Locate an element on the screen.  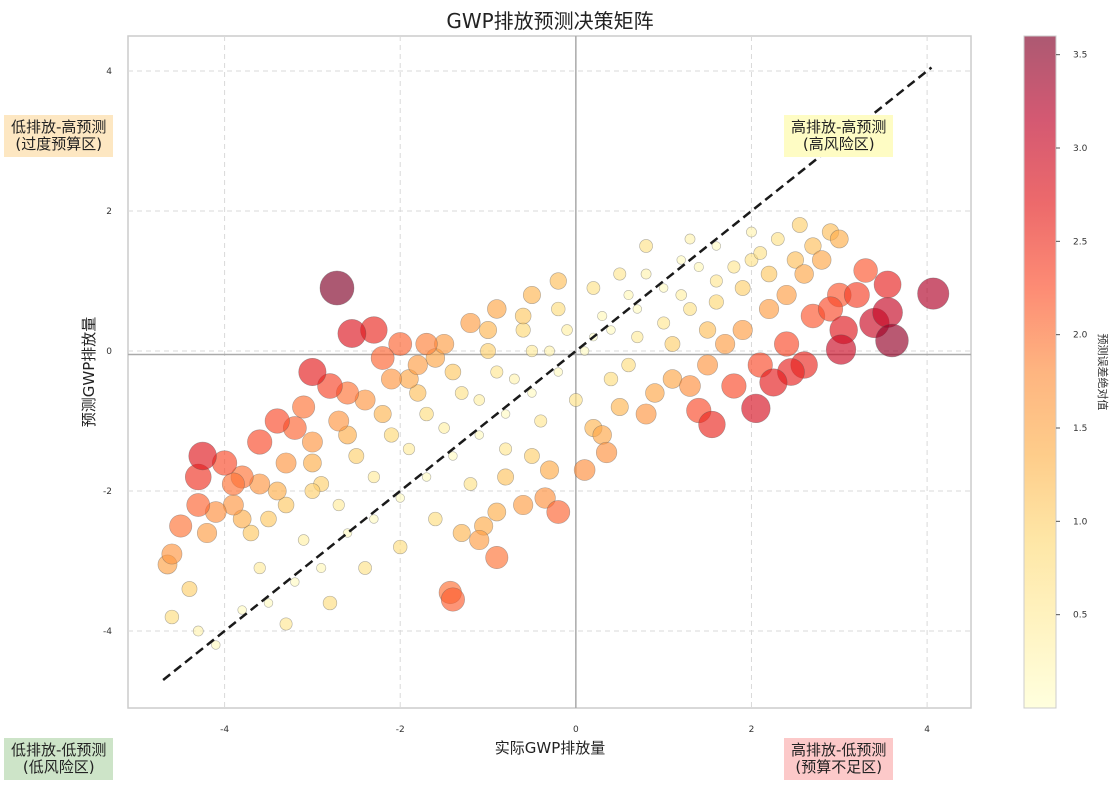
quadrant-bottom-right: 高排放-低预测 (预算不足区) is located at coordinates (839, 759).